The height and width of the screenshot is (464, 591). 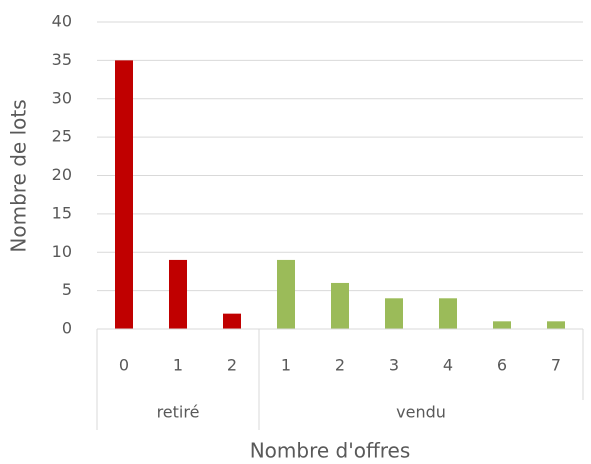 What do you see at coordinates (178, 412) in the screenshot?
I see `group-label: retiré` at bounding box center [178, 412].